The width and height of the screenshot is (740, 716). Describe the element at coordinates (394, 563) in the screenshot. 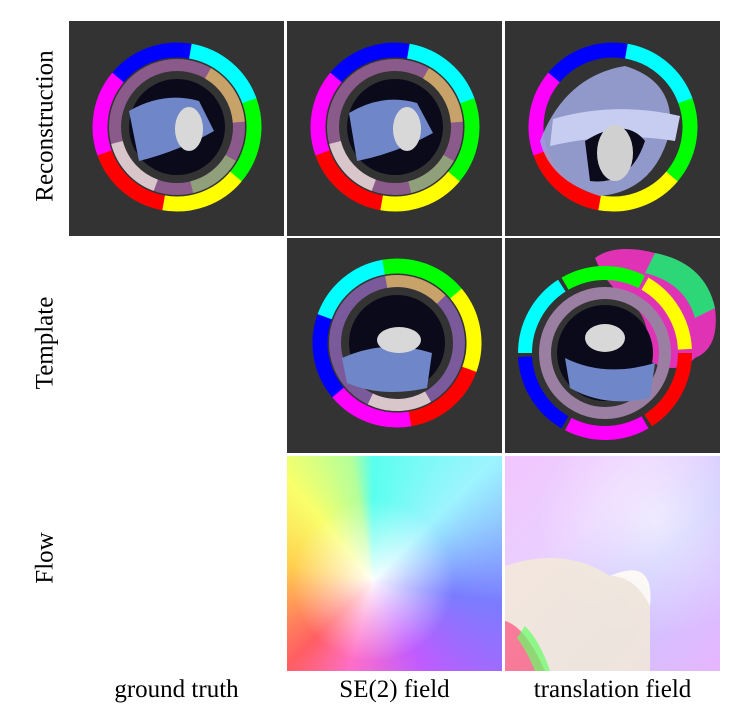

I see `flow-field-se2` at that location.